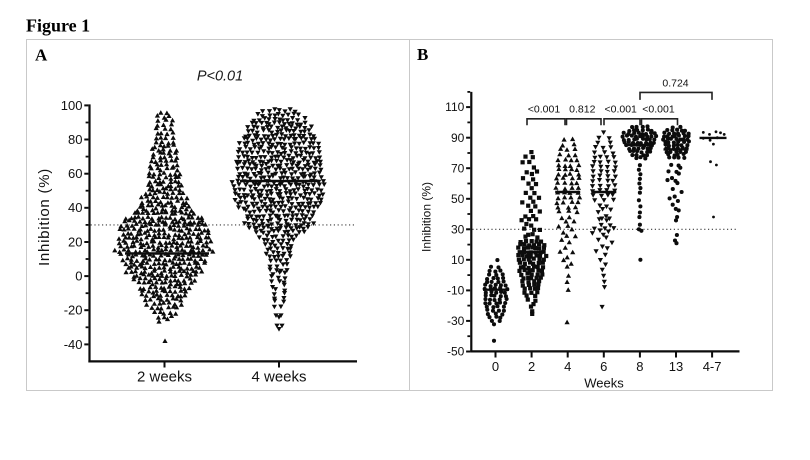 The height and width of the screenshot is (460, 810). I want to click on svg-text: 20, so click(75, 241).